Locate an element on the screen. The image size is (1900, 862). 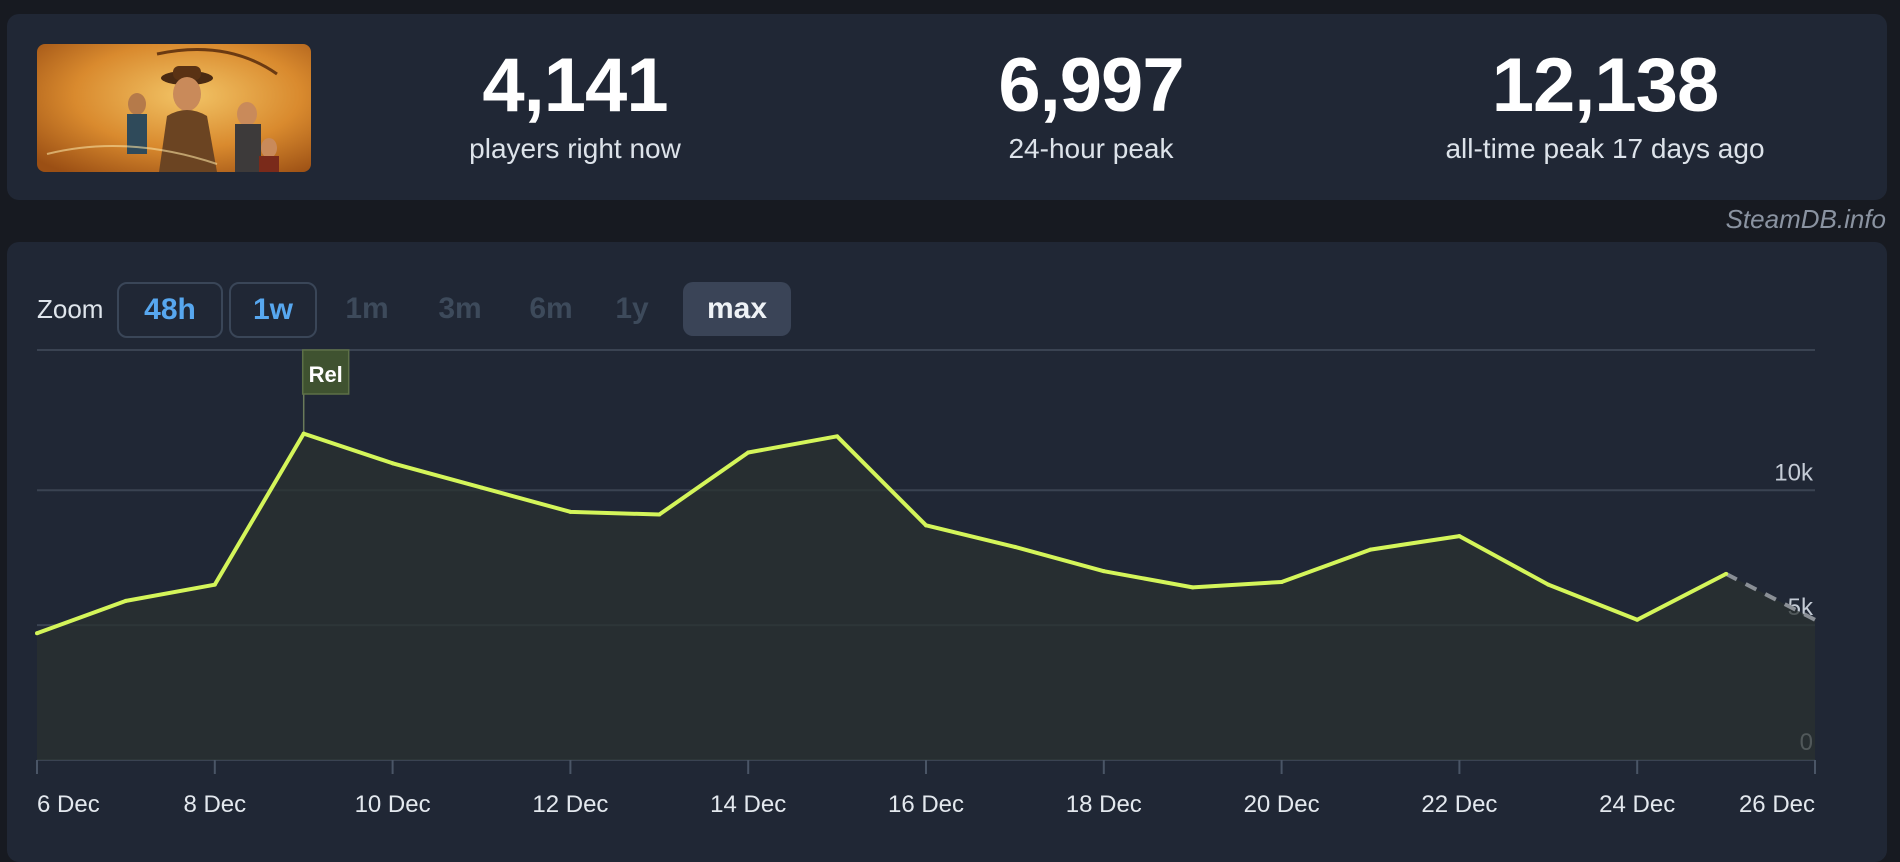
data-point-22-Dec is located at coordinates (1459, 536).